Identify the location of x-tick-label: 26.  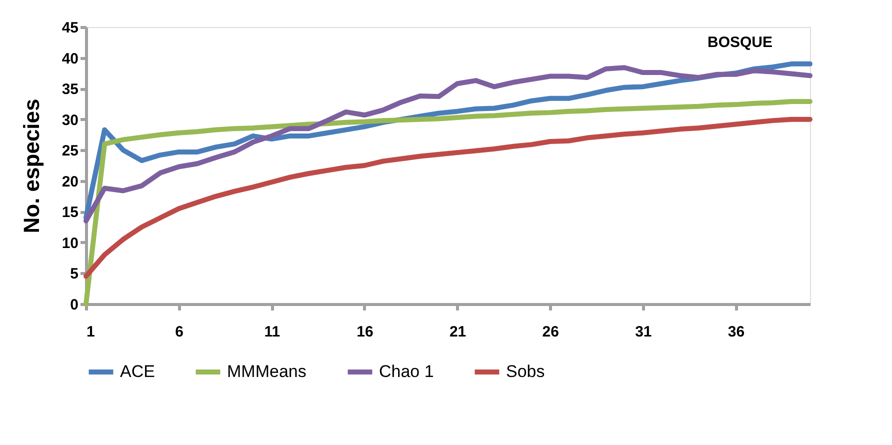
(550, 332).